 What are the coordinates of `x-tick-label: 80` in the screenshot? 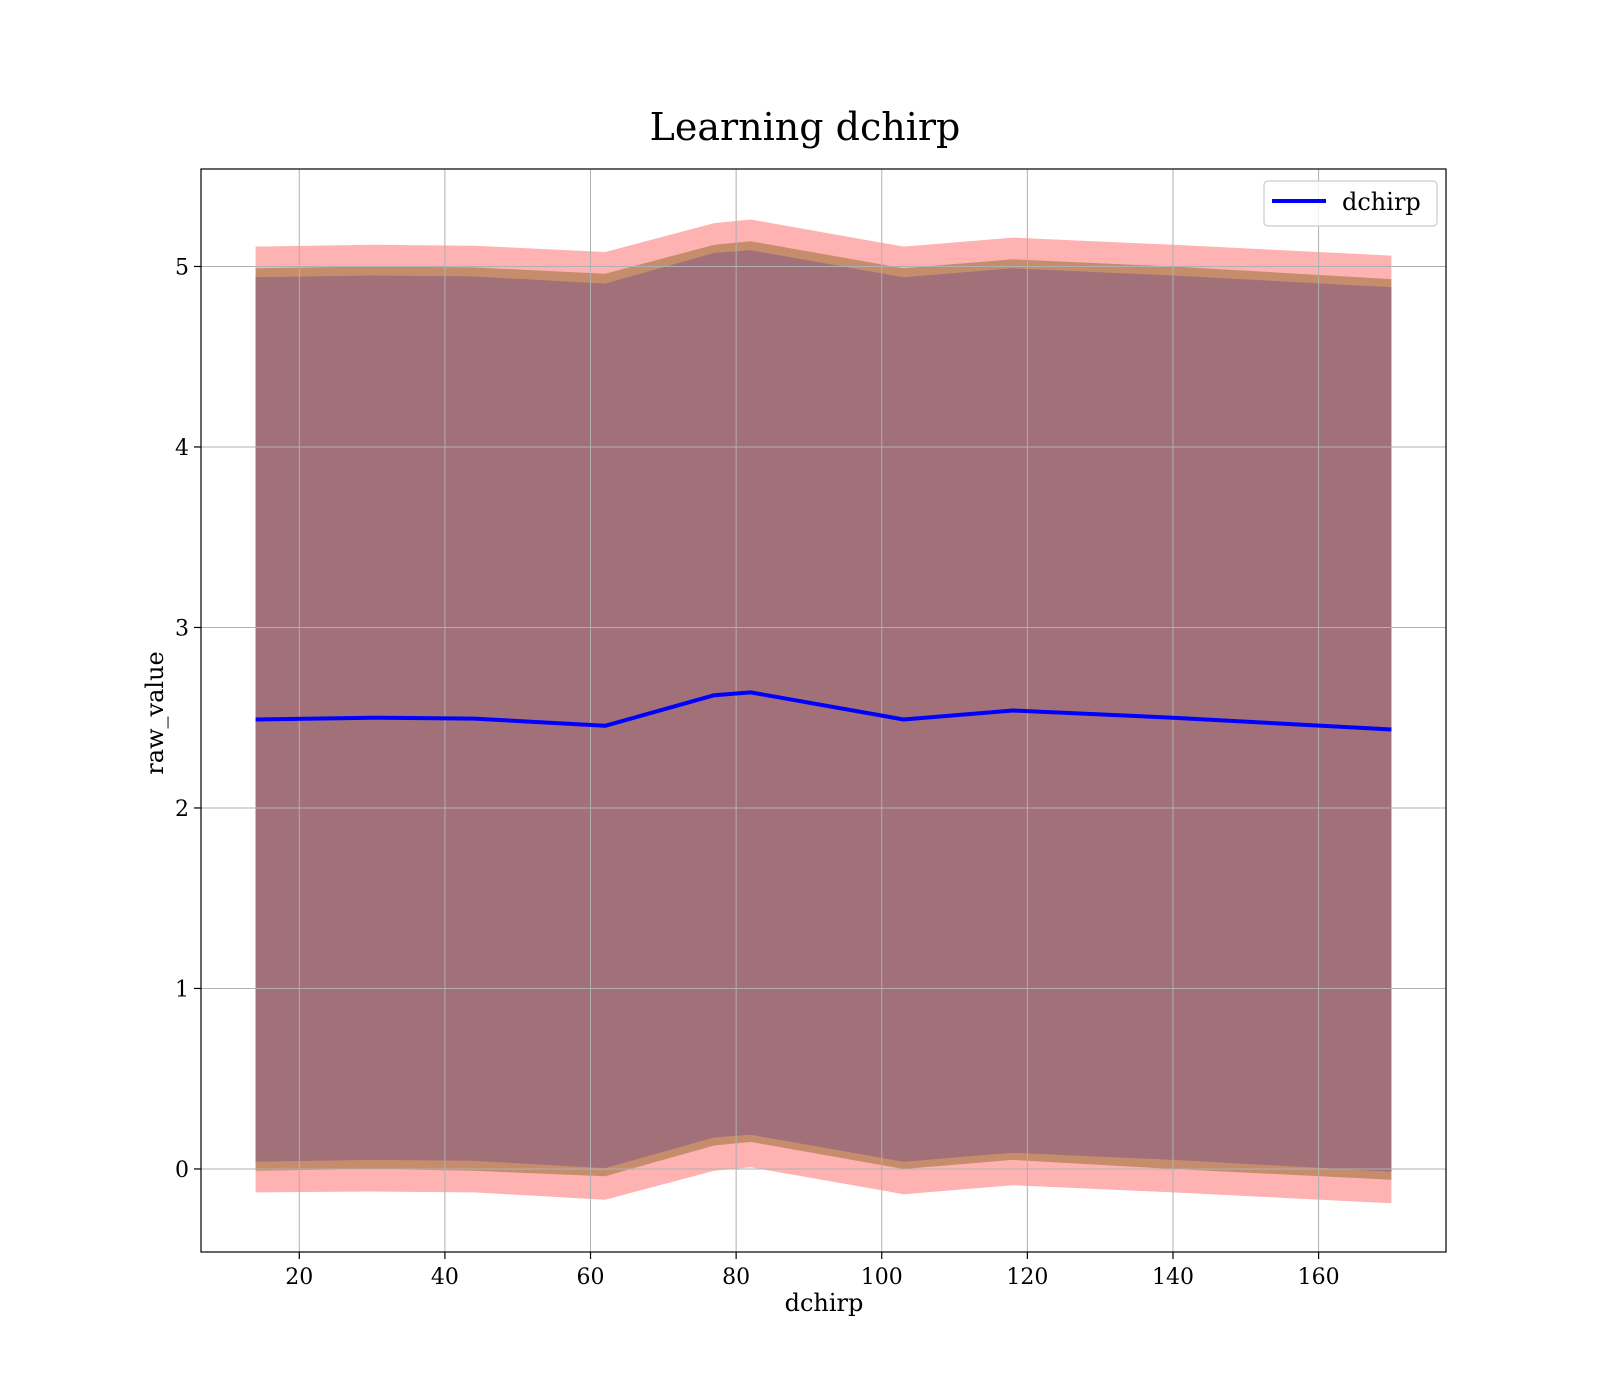 It's located at (736, 1277).